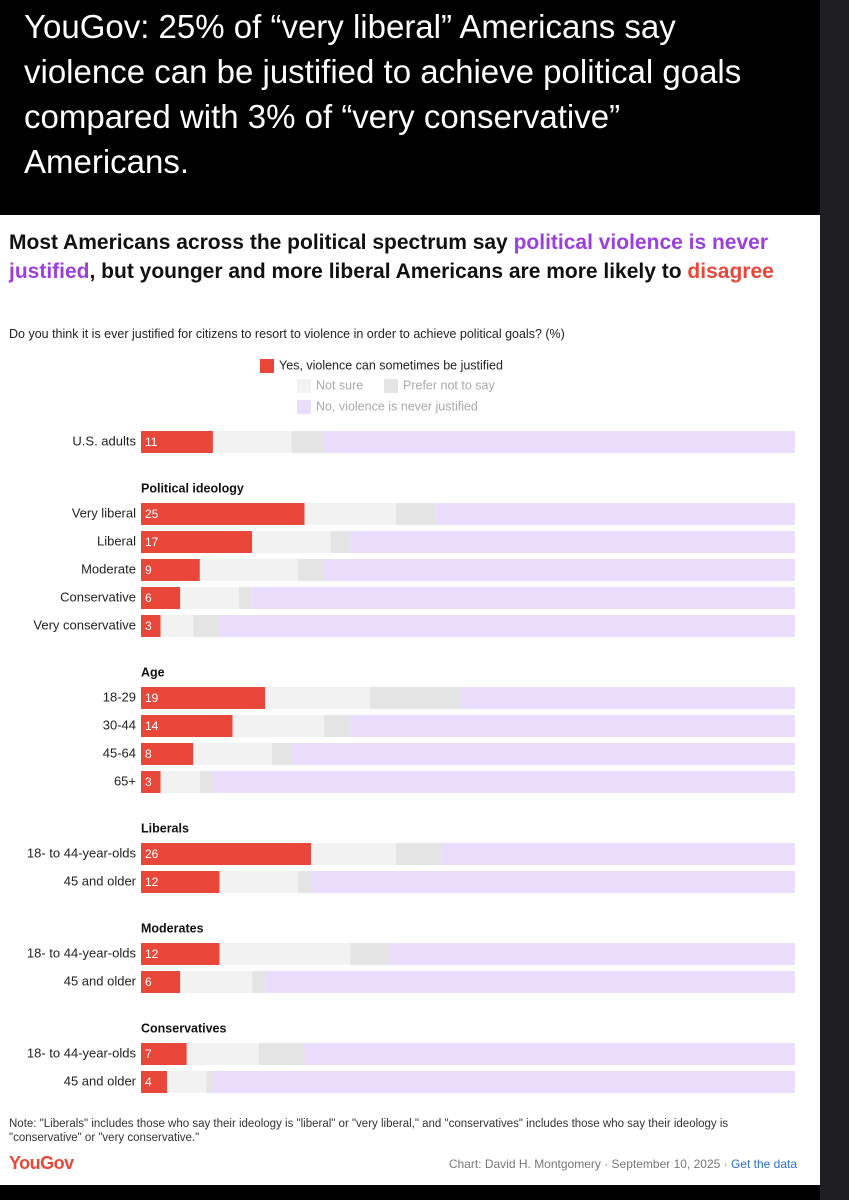 The image size is (849, 1200). I want to click on group-title: Conservatives, so click(184, 1028).